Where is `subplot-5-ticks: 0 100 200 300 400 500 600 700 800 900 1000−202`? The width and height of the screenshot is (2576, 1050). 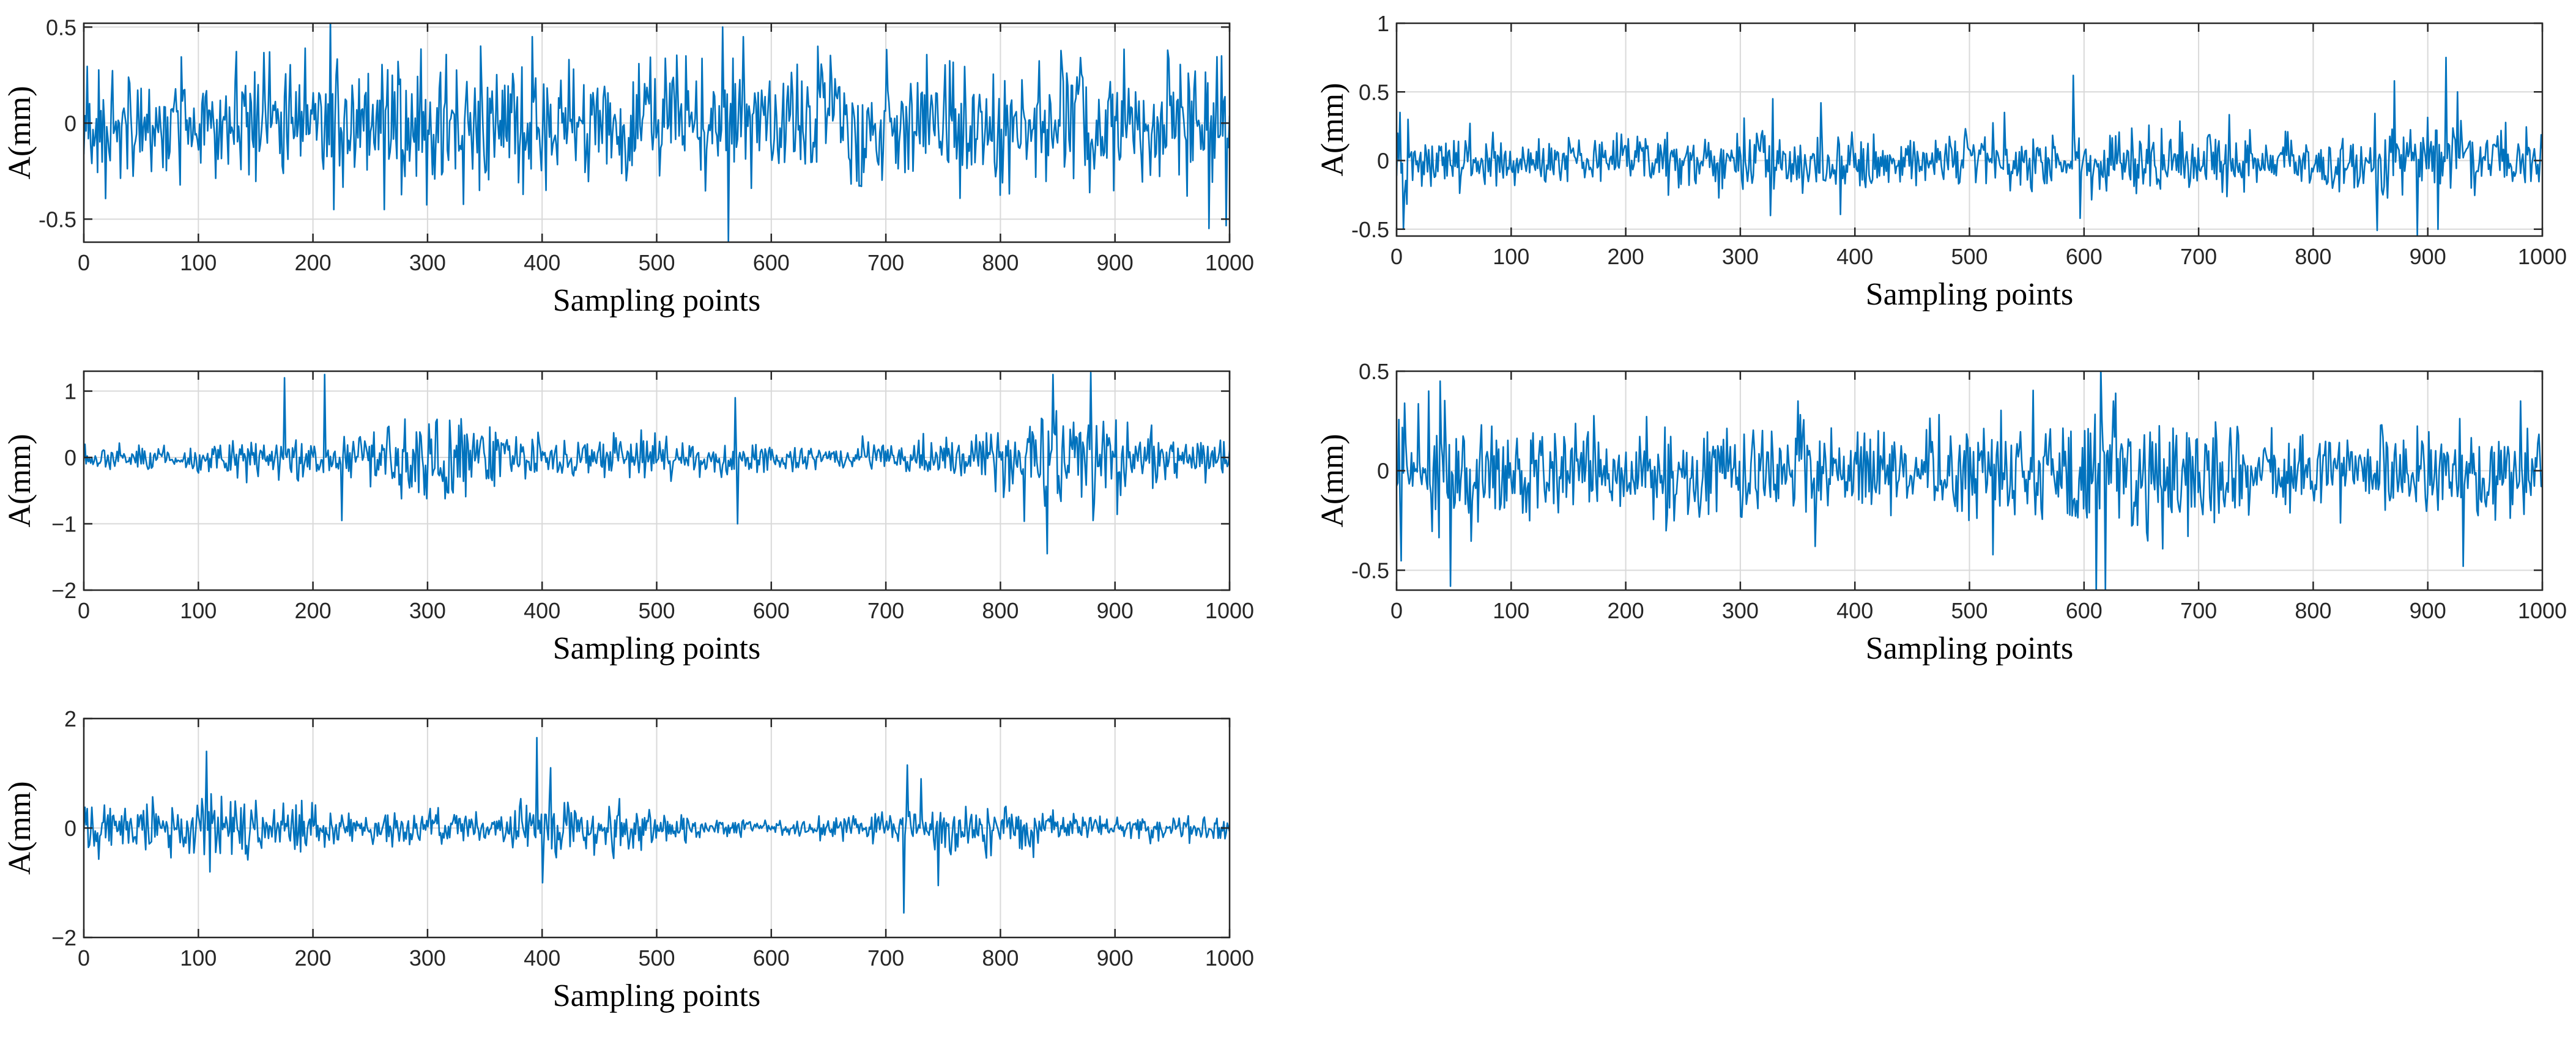
subplot-5-ticks: 0 100 200 300 400 500 600 700 800 900 1000−202 is located at coordinates (652, 839).